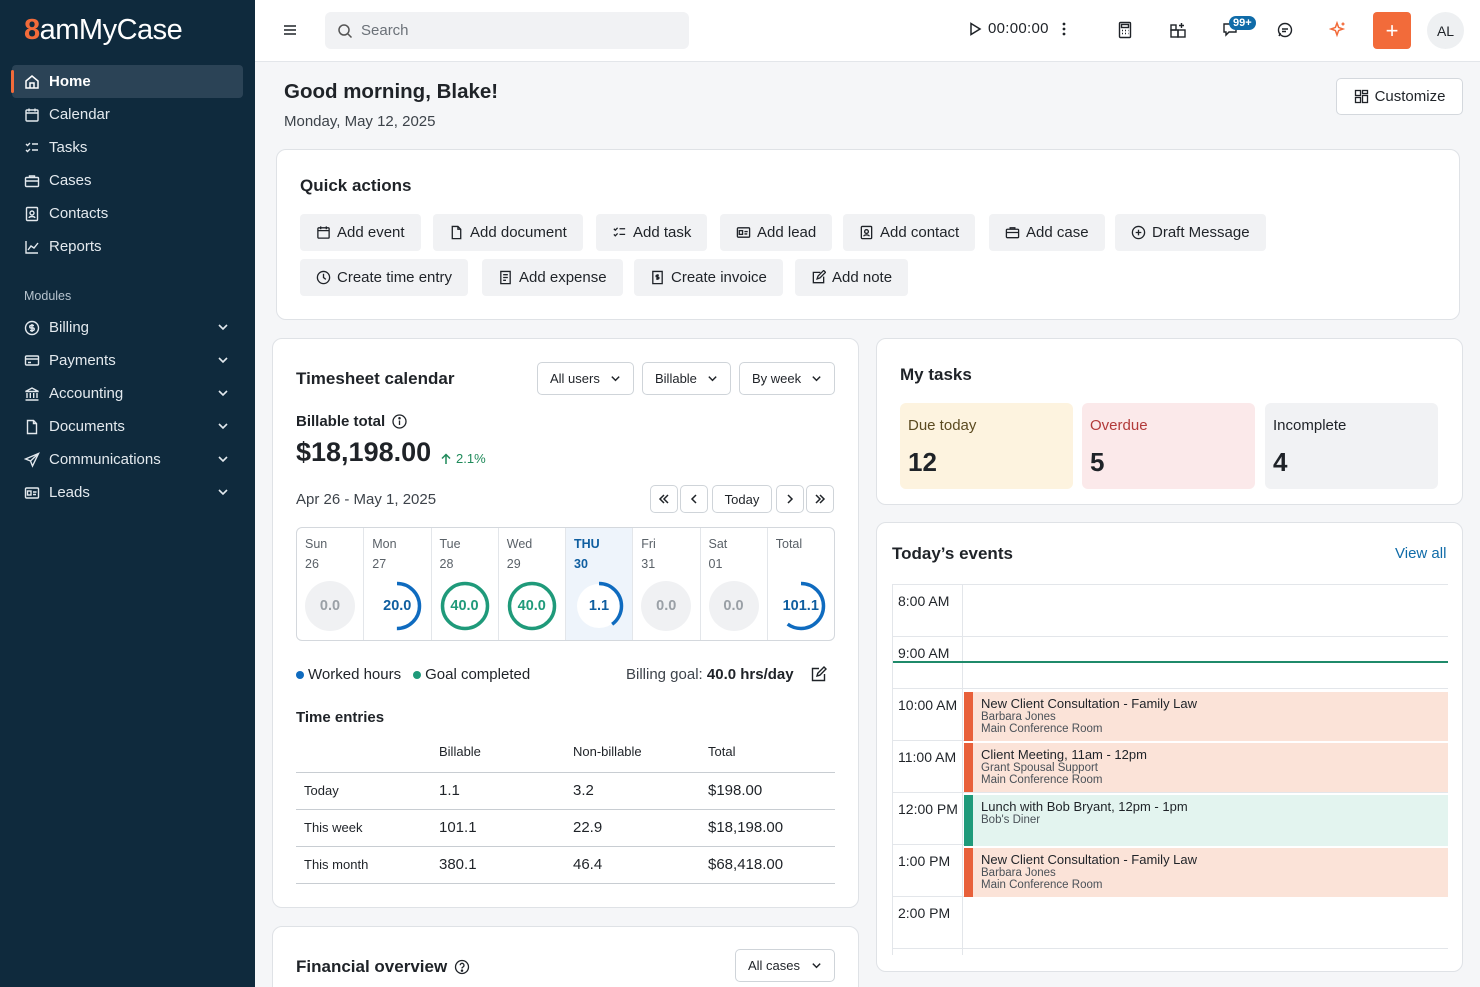 The width and height of the screenshot is (1480, 987). I want to click on cases-filter-dropdown: All cases, so click(785, 965).